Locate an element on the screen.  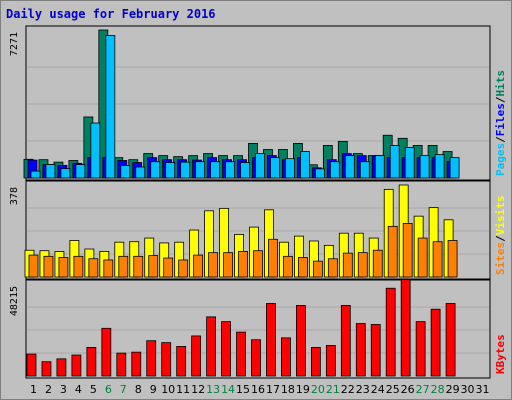
panel-bottom-legend: KBytes is located at coordinates (500, 354).